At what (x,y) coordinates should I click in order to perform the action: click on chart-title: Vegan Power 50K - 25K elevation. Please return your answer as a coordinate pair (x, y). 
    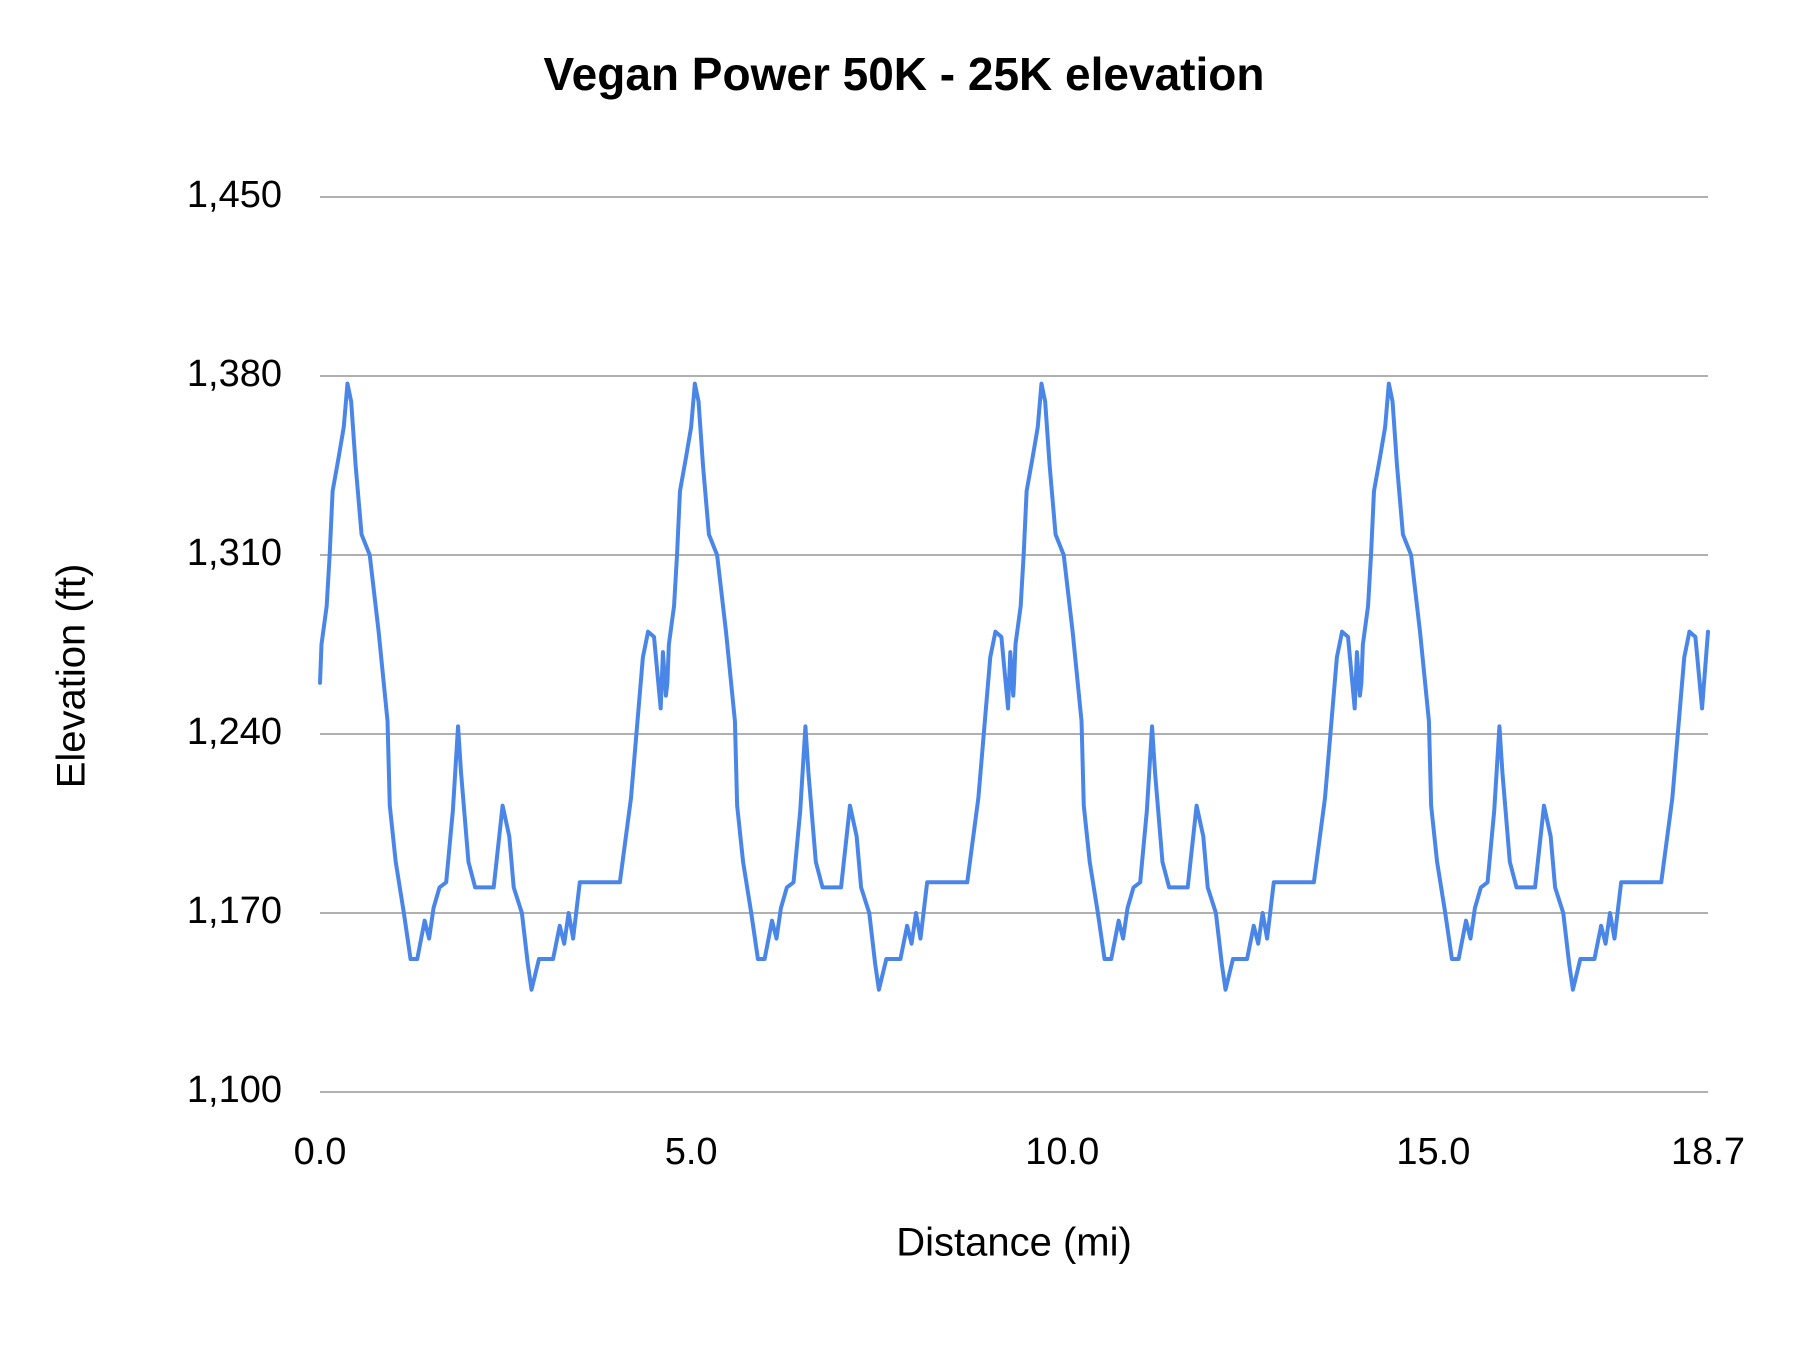
    Looking at the image, I should click on (904, 74).